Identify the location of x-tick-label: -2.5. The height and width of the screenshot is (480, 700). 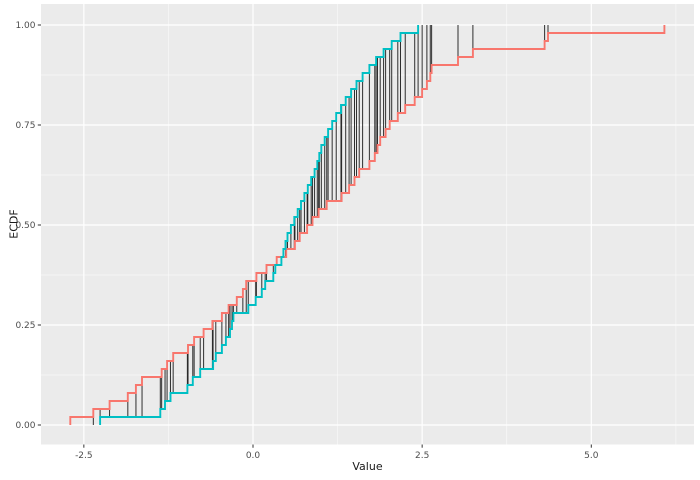
(84, 456).